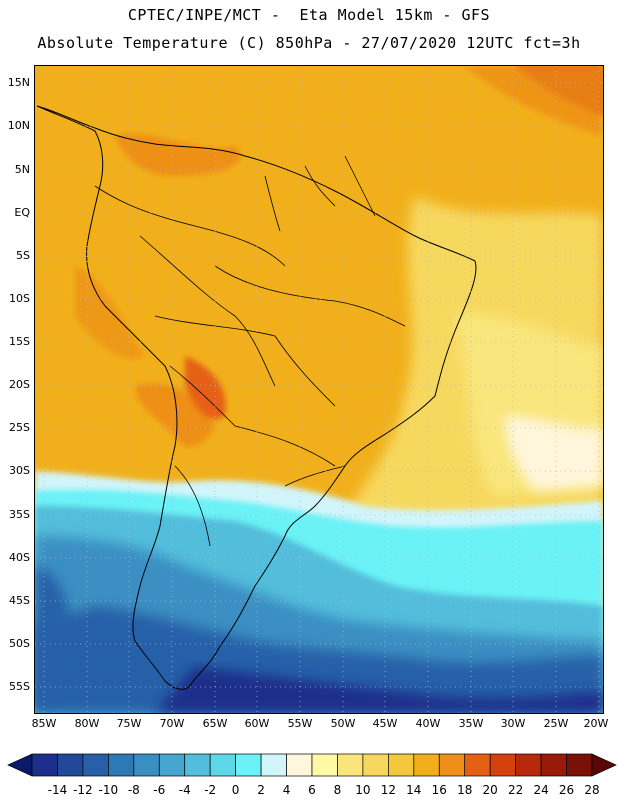  Describe the element at coordinates (110, 312) in the screenshot. I see `field-west-warm` at that location.